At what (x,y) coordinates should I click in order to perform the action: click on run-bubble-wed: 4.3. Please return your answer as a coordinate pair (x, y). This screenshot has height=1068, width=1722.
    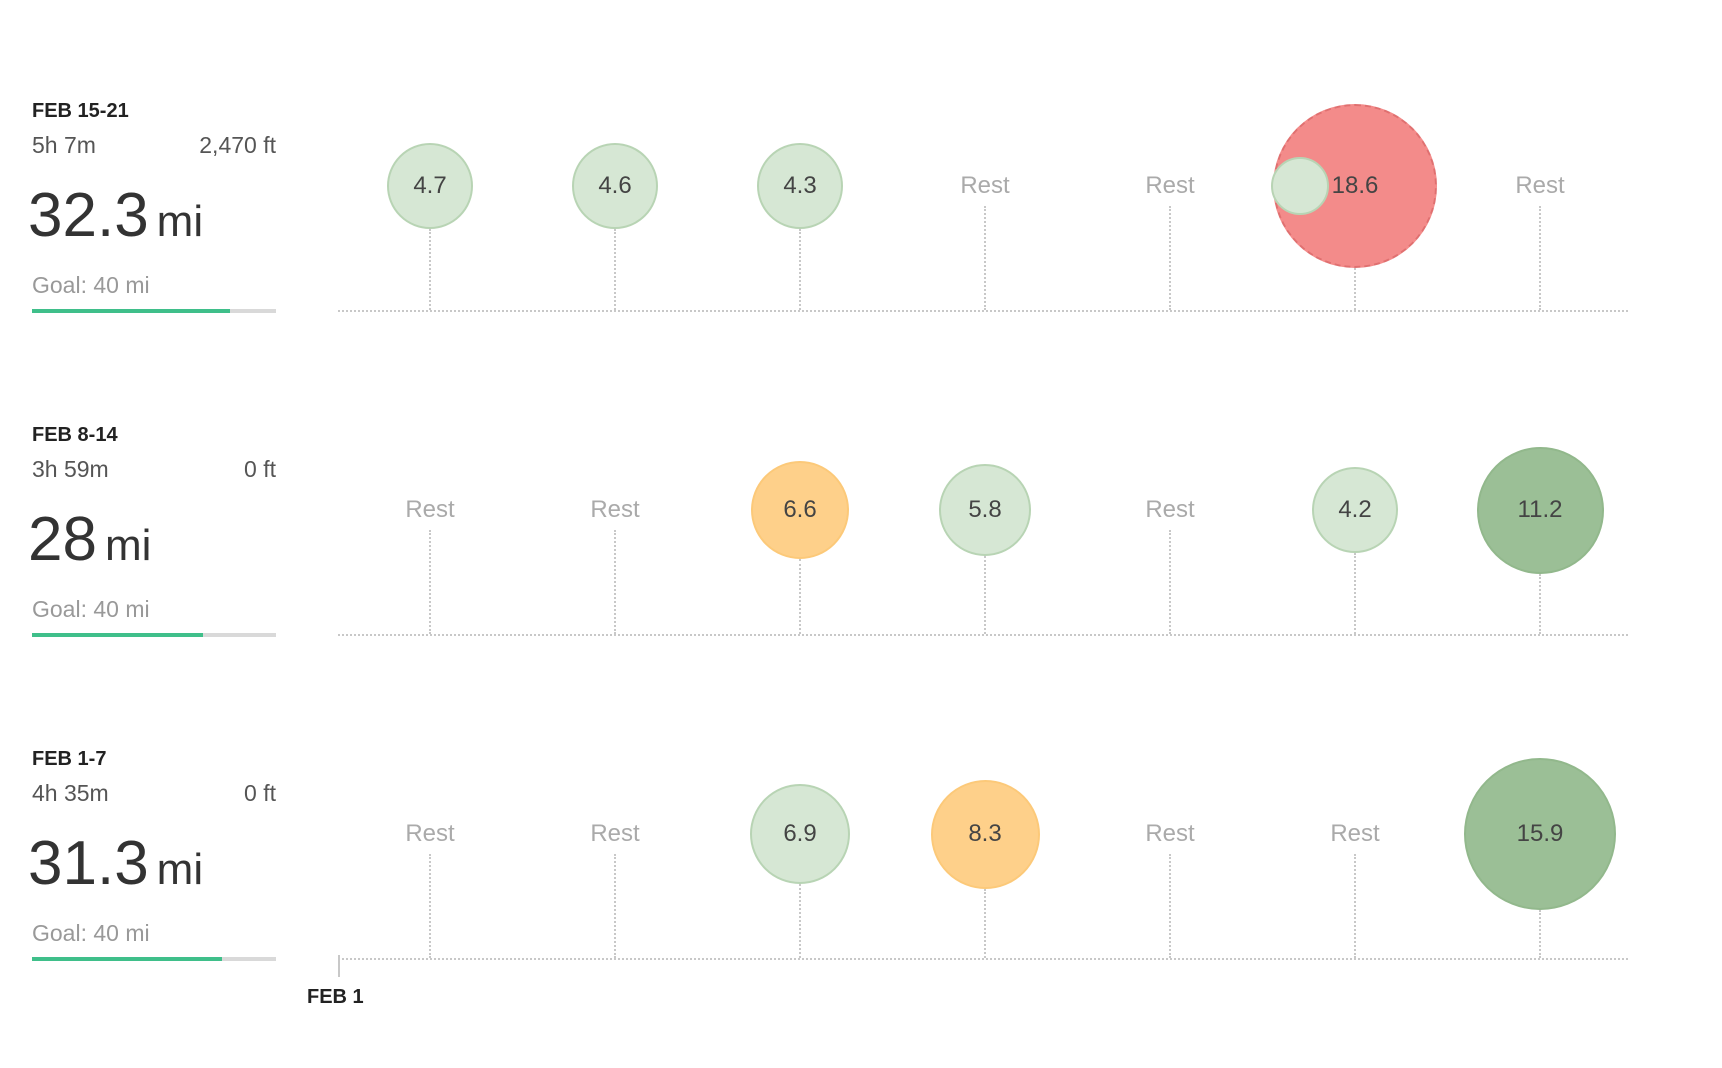
    Looking at the image, I should click on (800, 186).